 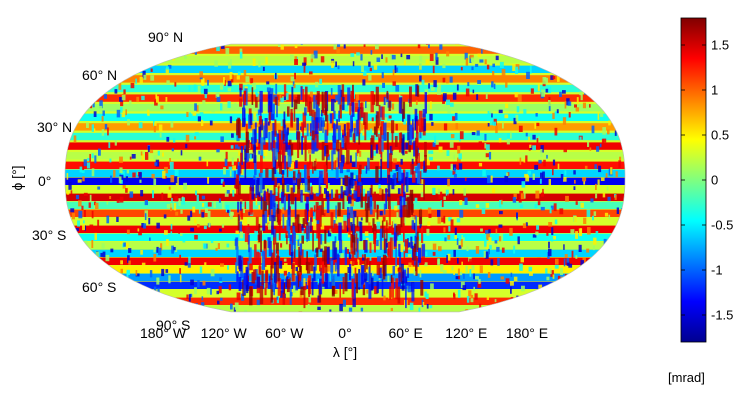 I want to click on lat-tick-label: 0°, so click(x=44, y=181).